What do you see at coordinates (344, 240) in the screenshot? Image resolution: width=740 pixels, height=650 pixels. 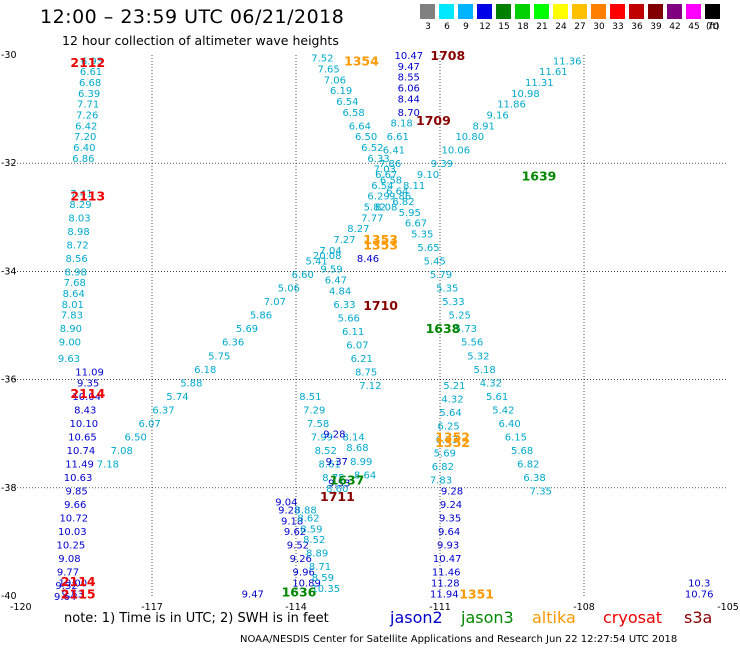 I see `wave-height-value: 7.27` at bounding box center [344, 240].